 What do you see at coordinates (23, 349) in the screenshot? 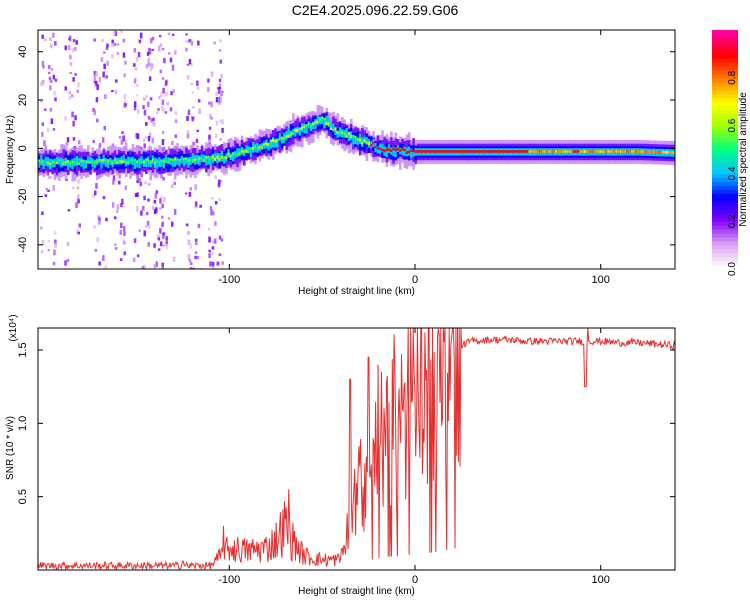
I see `bottom-y-tick-label: 1.5` at bounding box center [23, 349].